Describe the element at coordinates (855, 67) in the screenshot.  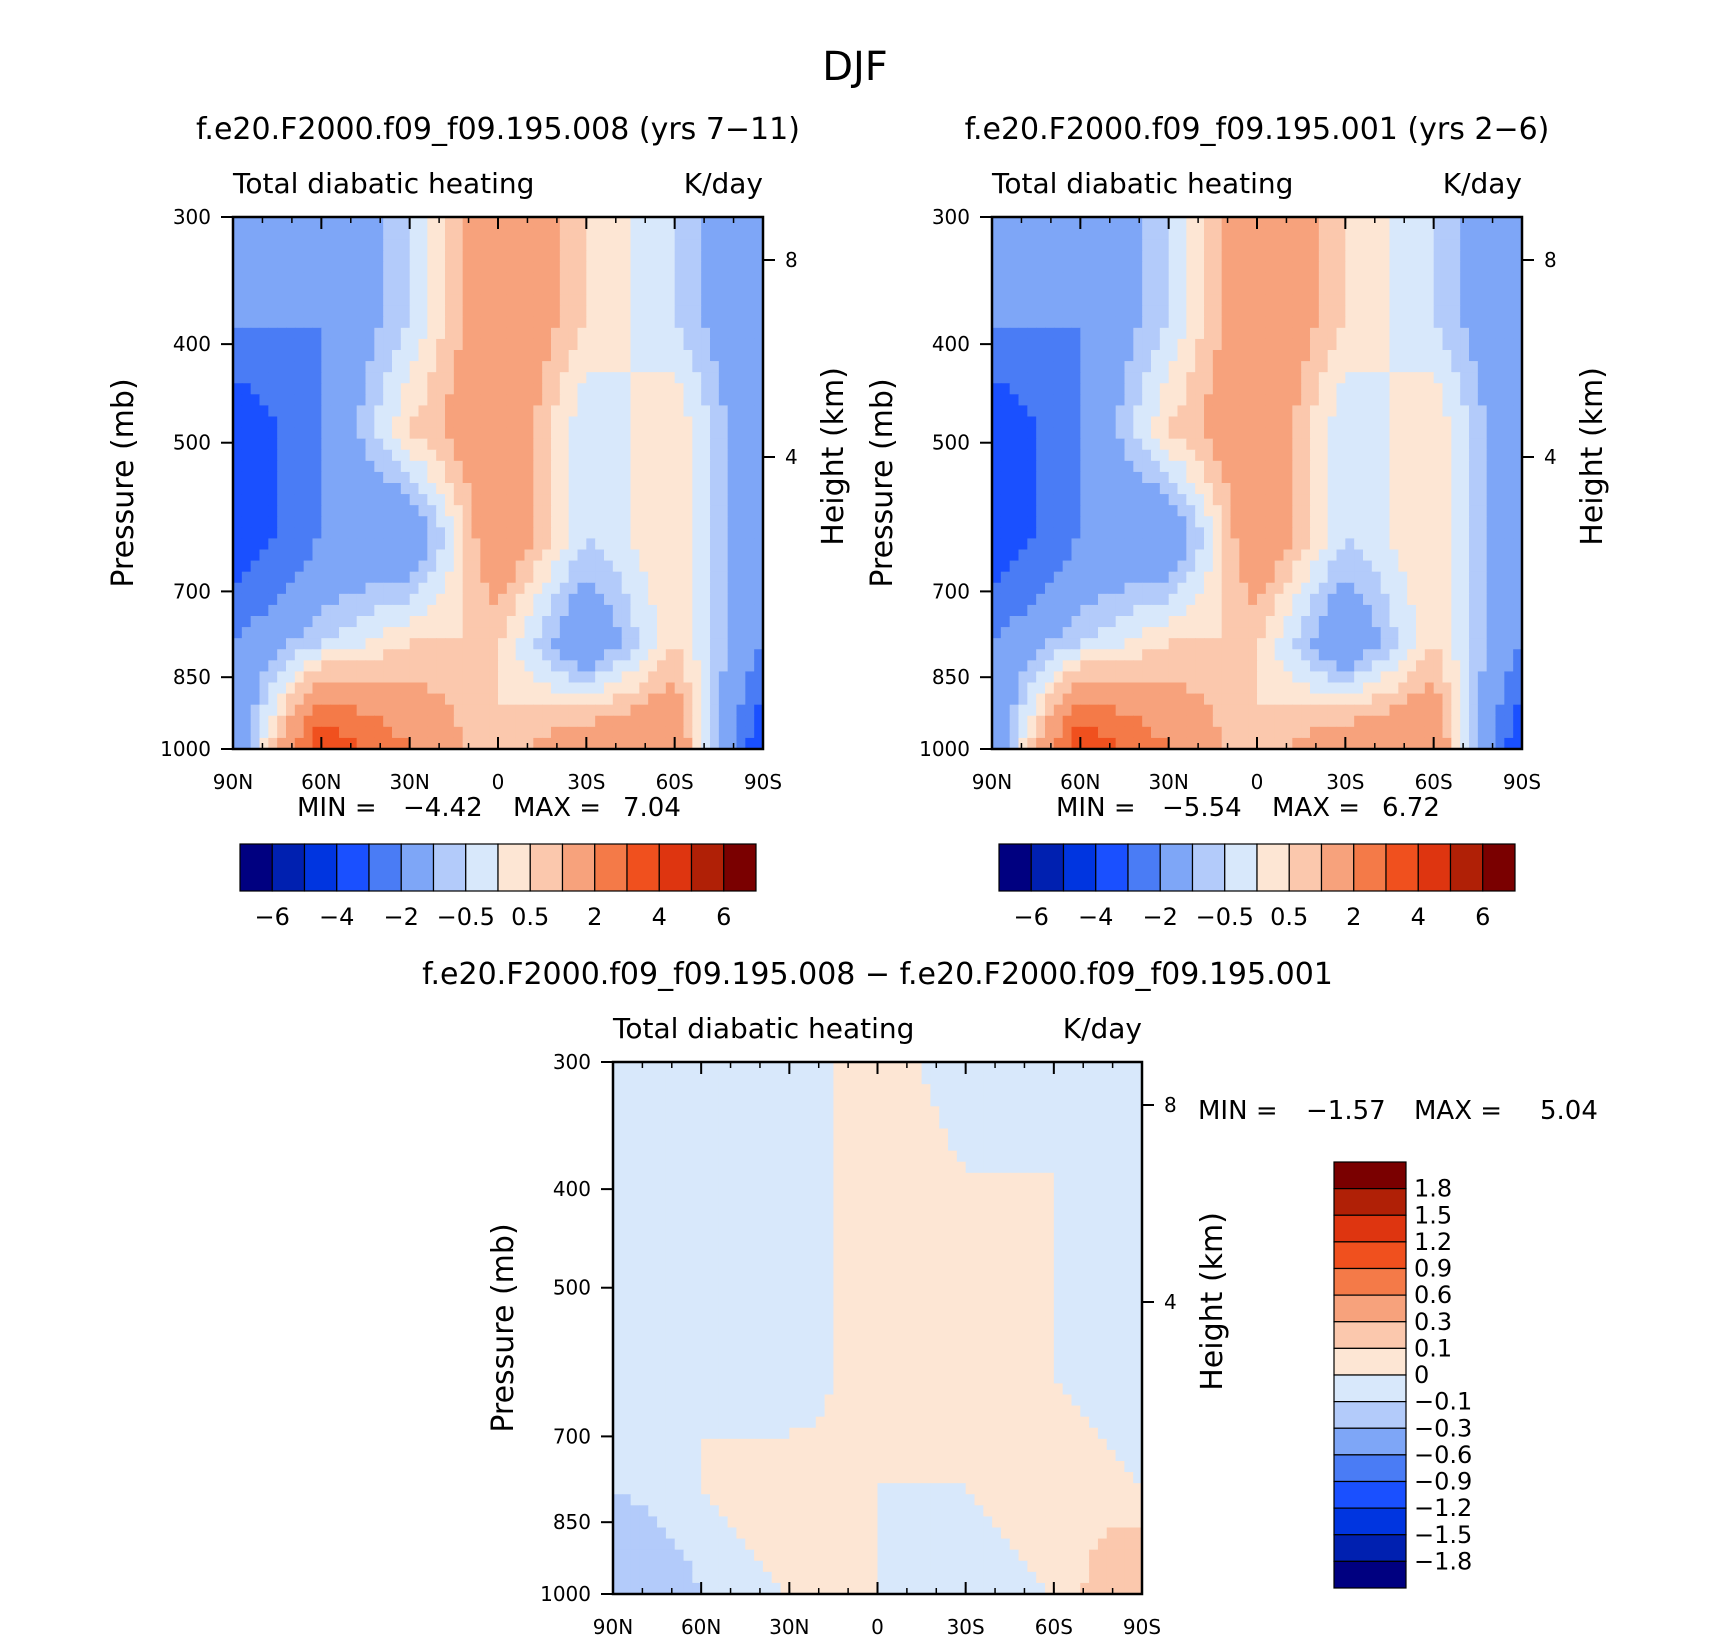
I see `figure-title: DJF` at that location.